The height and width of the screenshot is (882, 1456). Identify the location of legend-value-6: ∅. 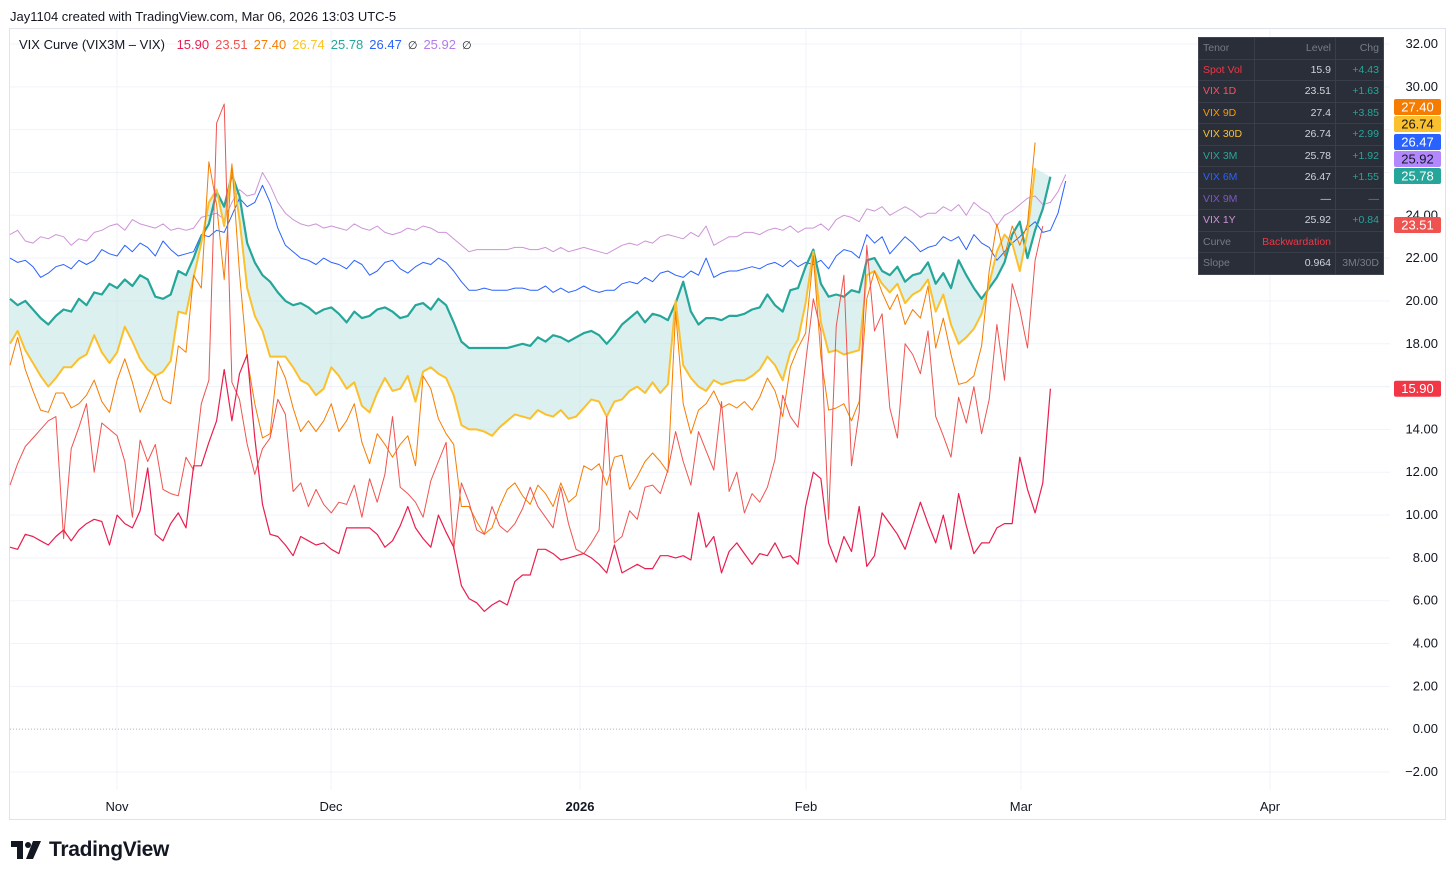
(412, 46).